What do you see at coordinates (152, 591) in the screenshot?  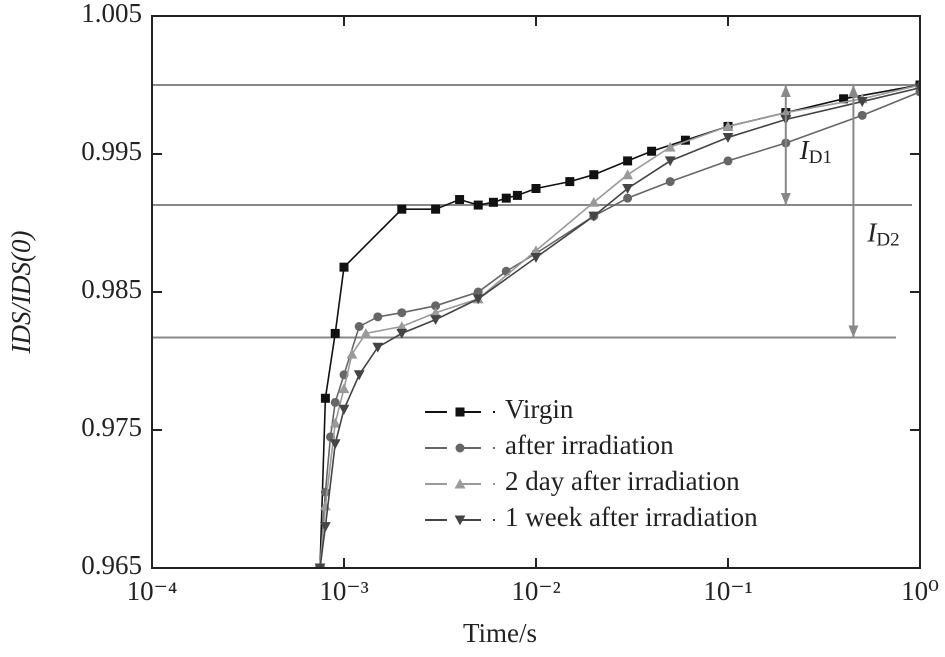 I see `x-tick-label: 10⁻⁴` at bounding box center [152, 591].